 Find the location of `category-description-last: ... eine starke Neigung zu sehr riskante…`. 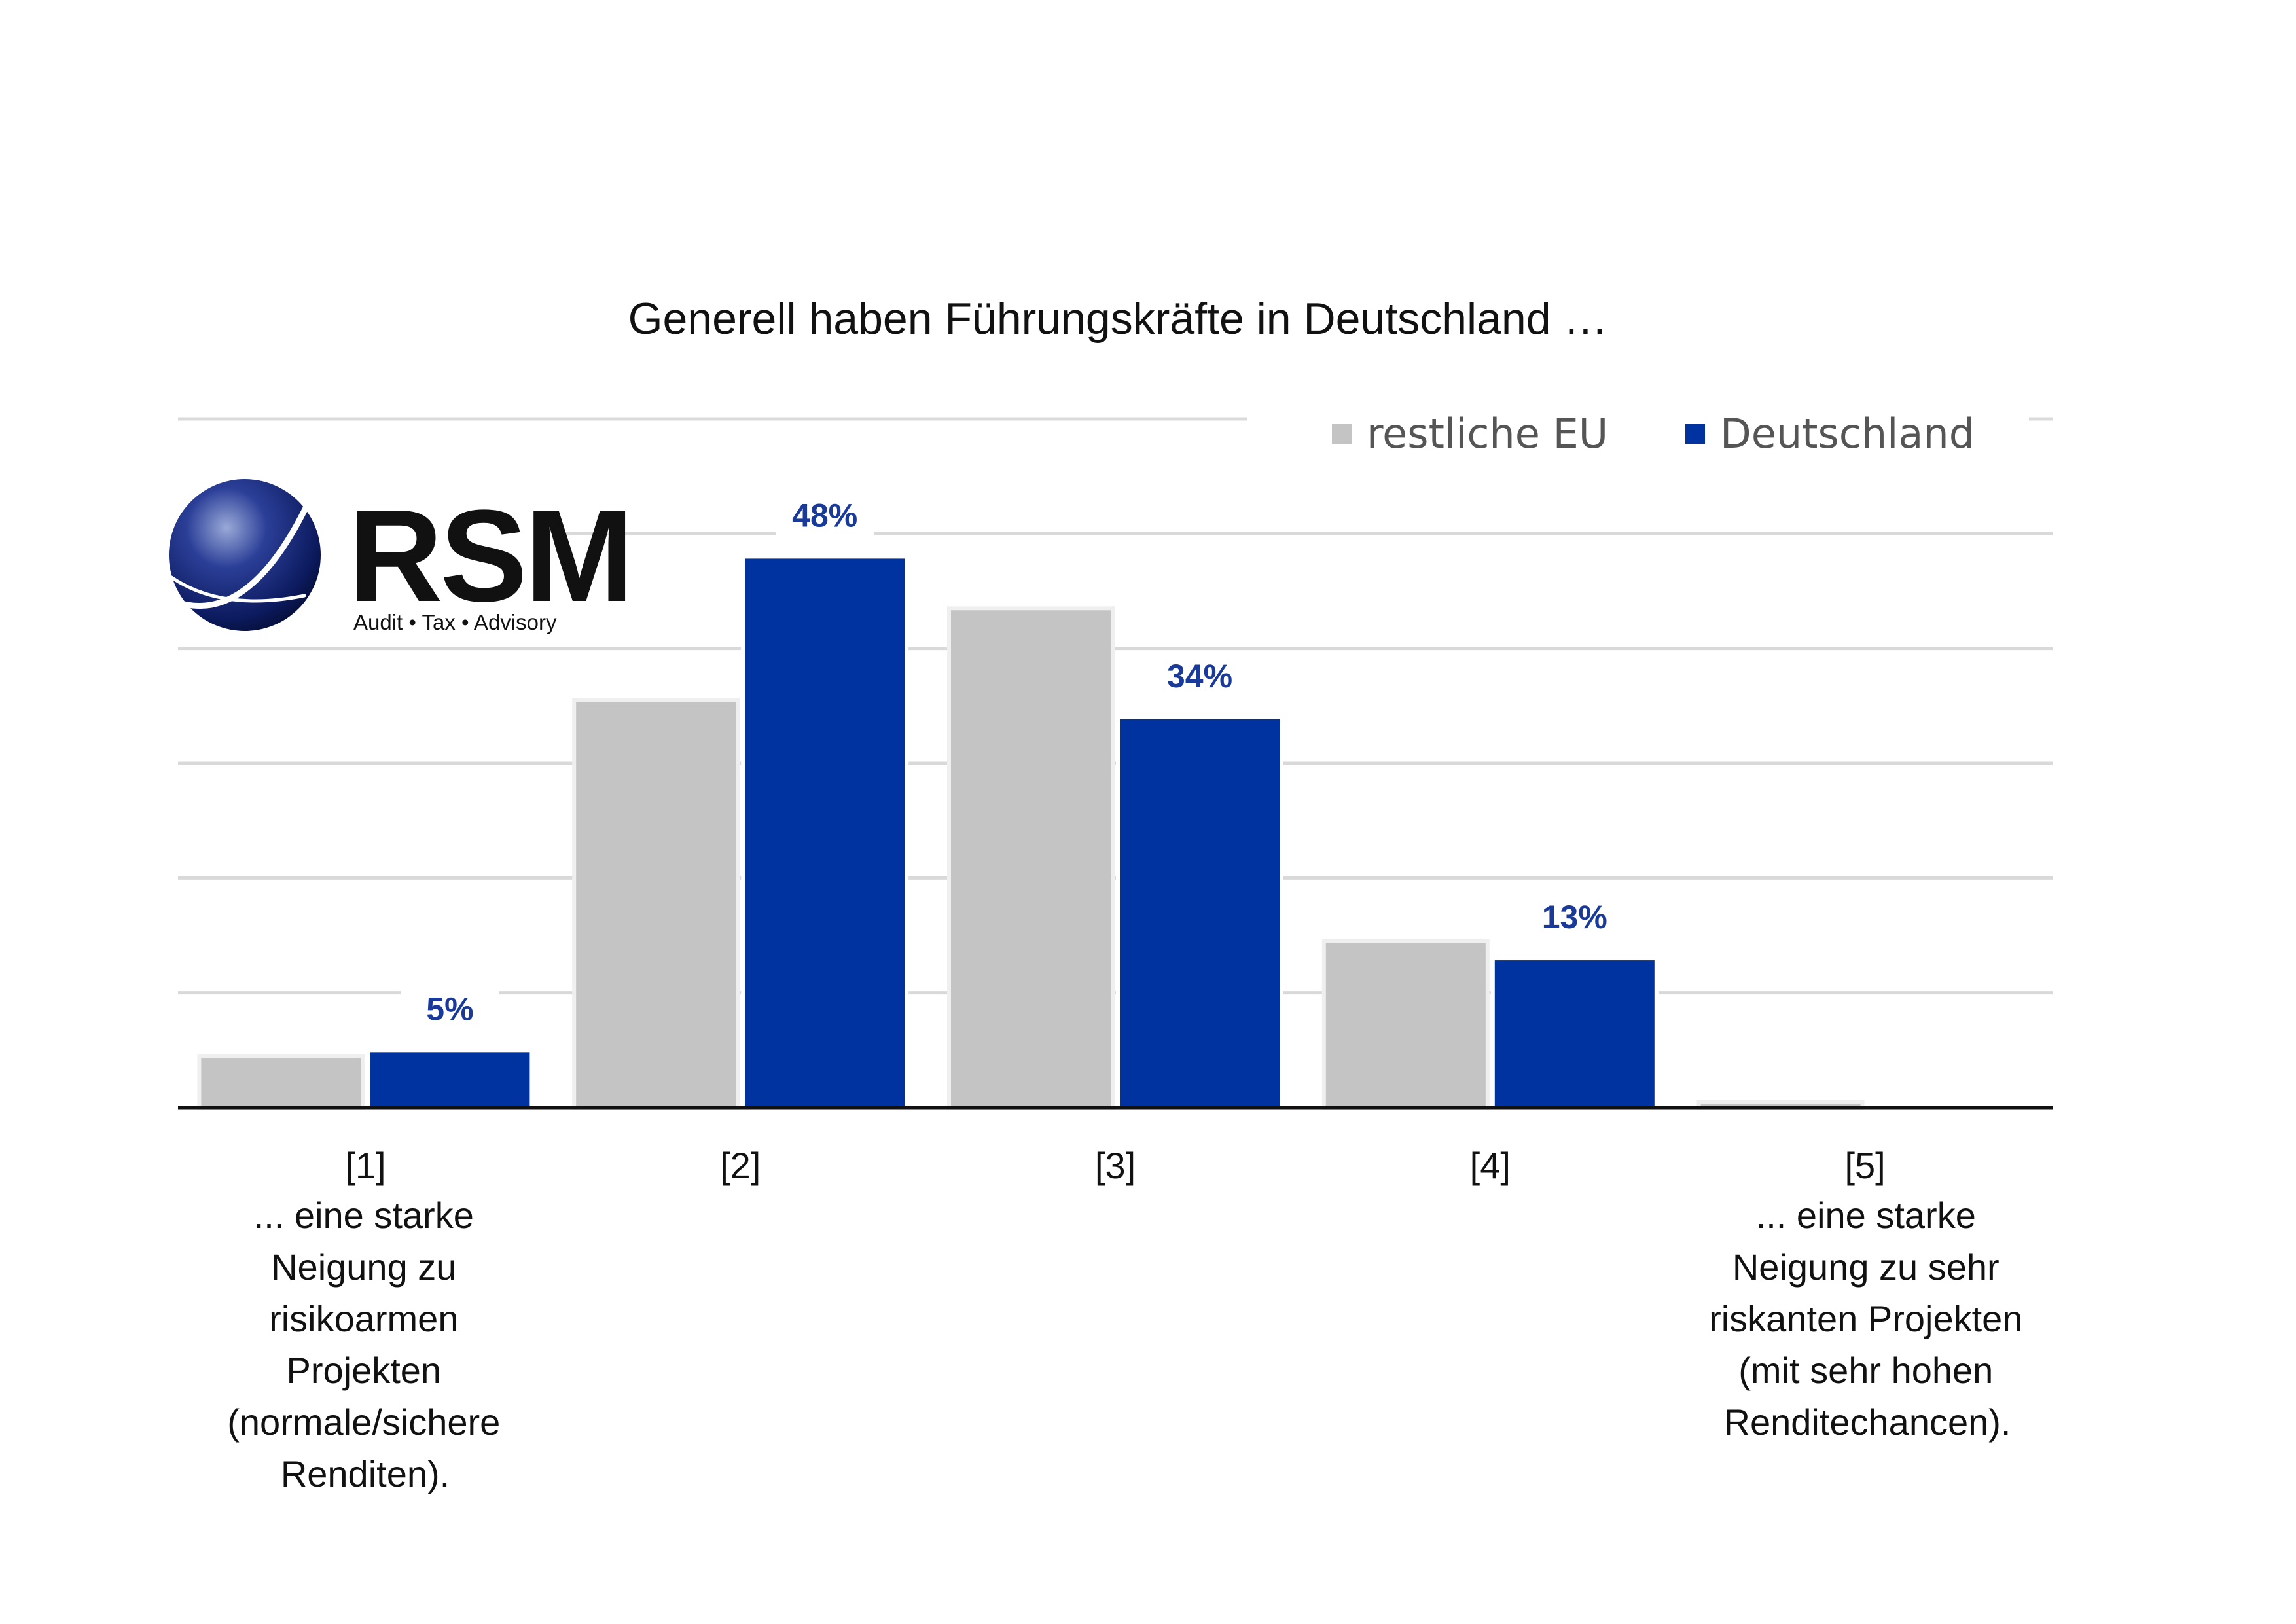

category-description-last: ... eine starke Neigung zu sehr riskante… is located at coordinates (1868, 1319).